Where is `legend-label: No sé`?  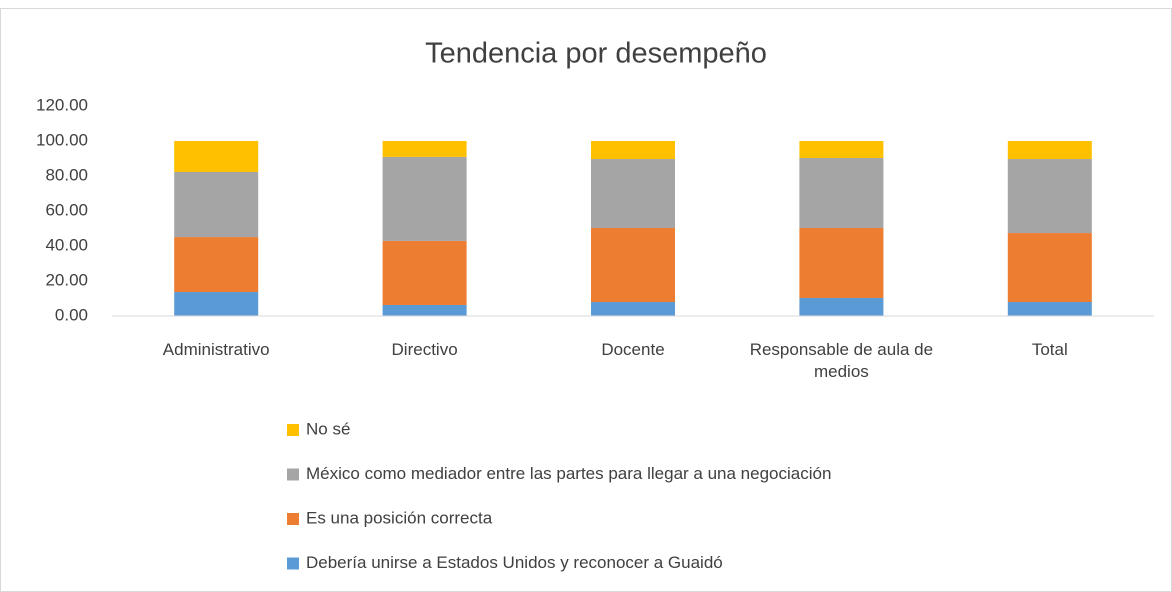
legend-label: No sé is located at coordinates (328, 428).